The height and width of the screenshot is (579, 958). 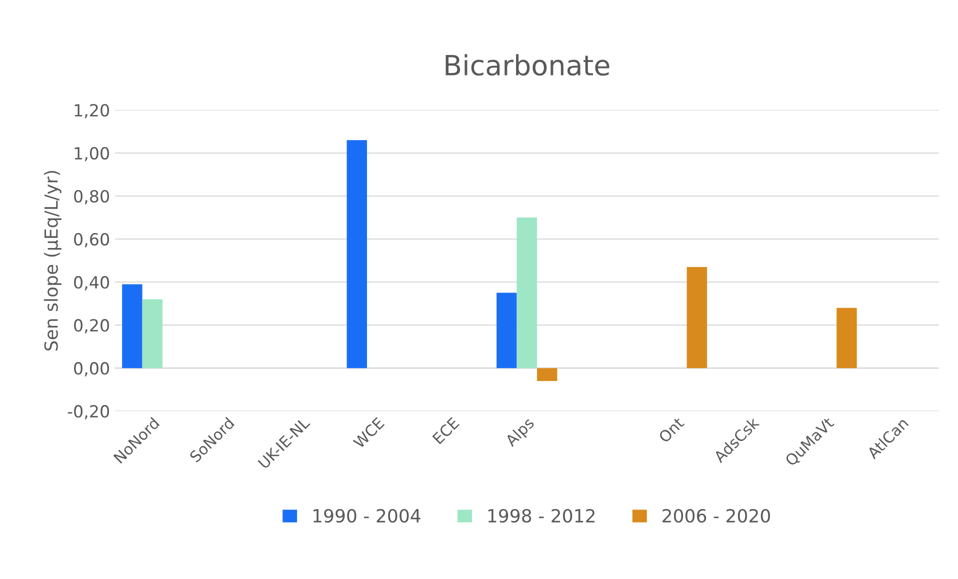 What do you see at coordinates (366, 515) in the screenshot?
I see `legend-label: 1990 - 2004` at bounding box center [366, 515].